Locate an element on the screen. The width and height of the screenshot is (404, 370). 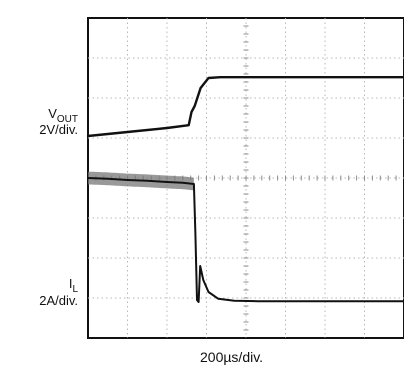
il-label-sub: L is located at coordinates (75, 289).